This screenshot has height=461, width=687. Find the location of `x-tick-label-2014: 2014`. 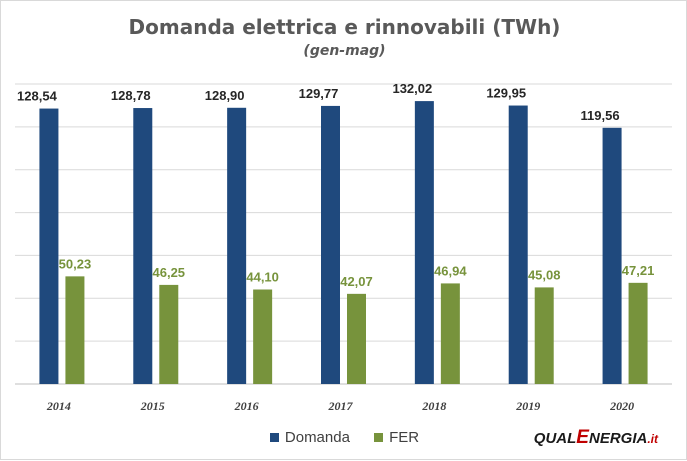

x-tick-label-2014: 2014 is located at coordinates (58, 406).